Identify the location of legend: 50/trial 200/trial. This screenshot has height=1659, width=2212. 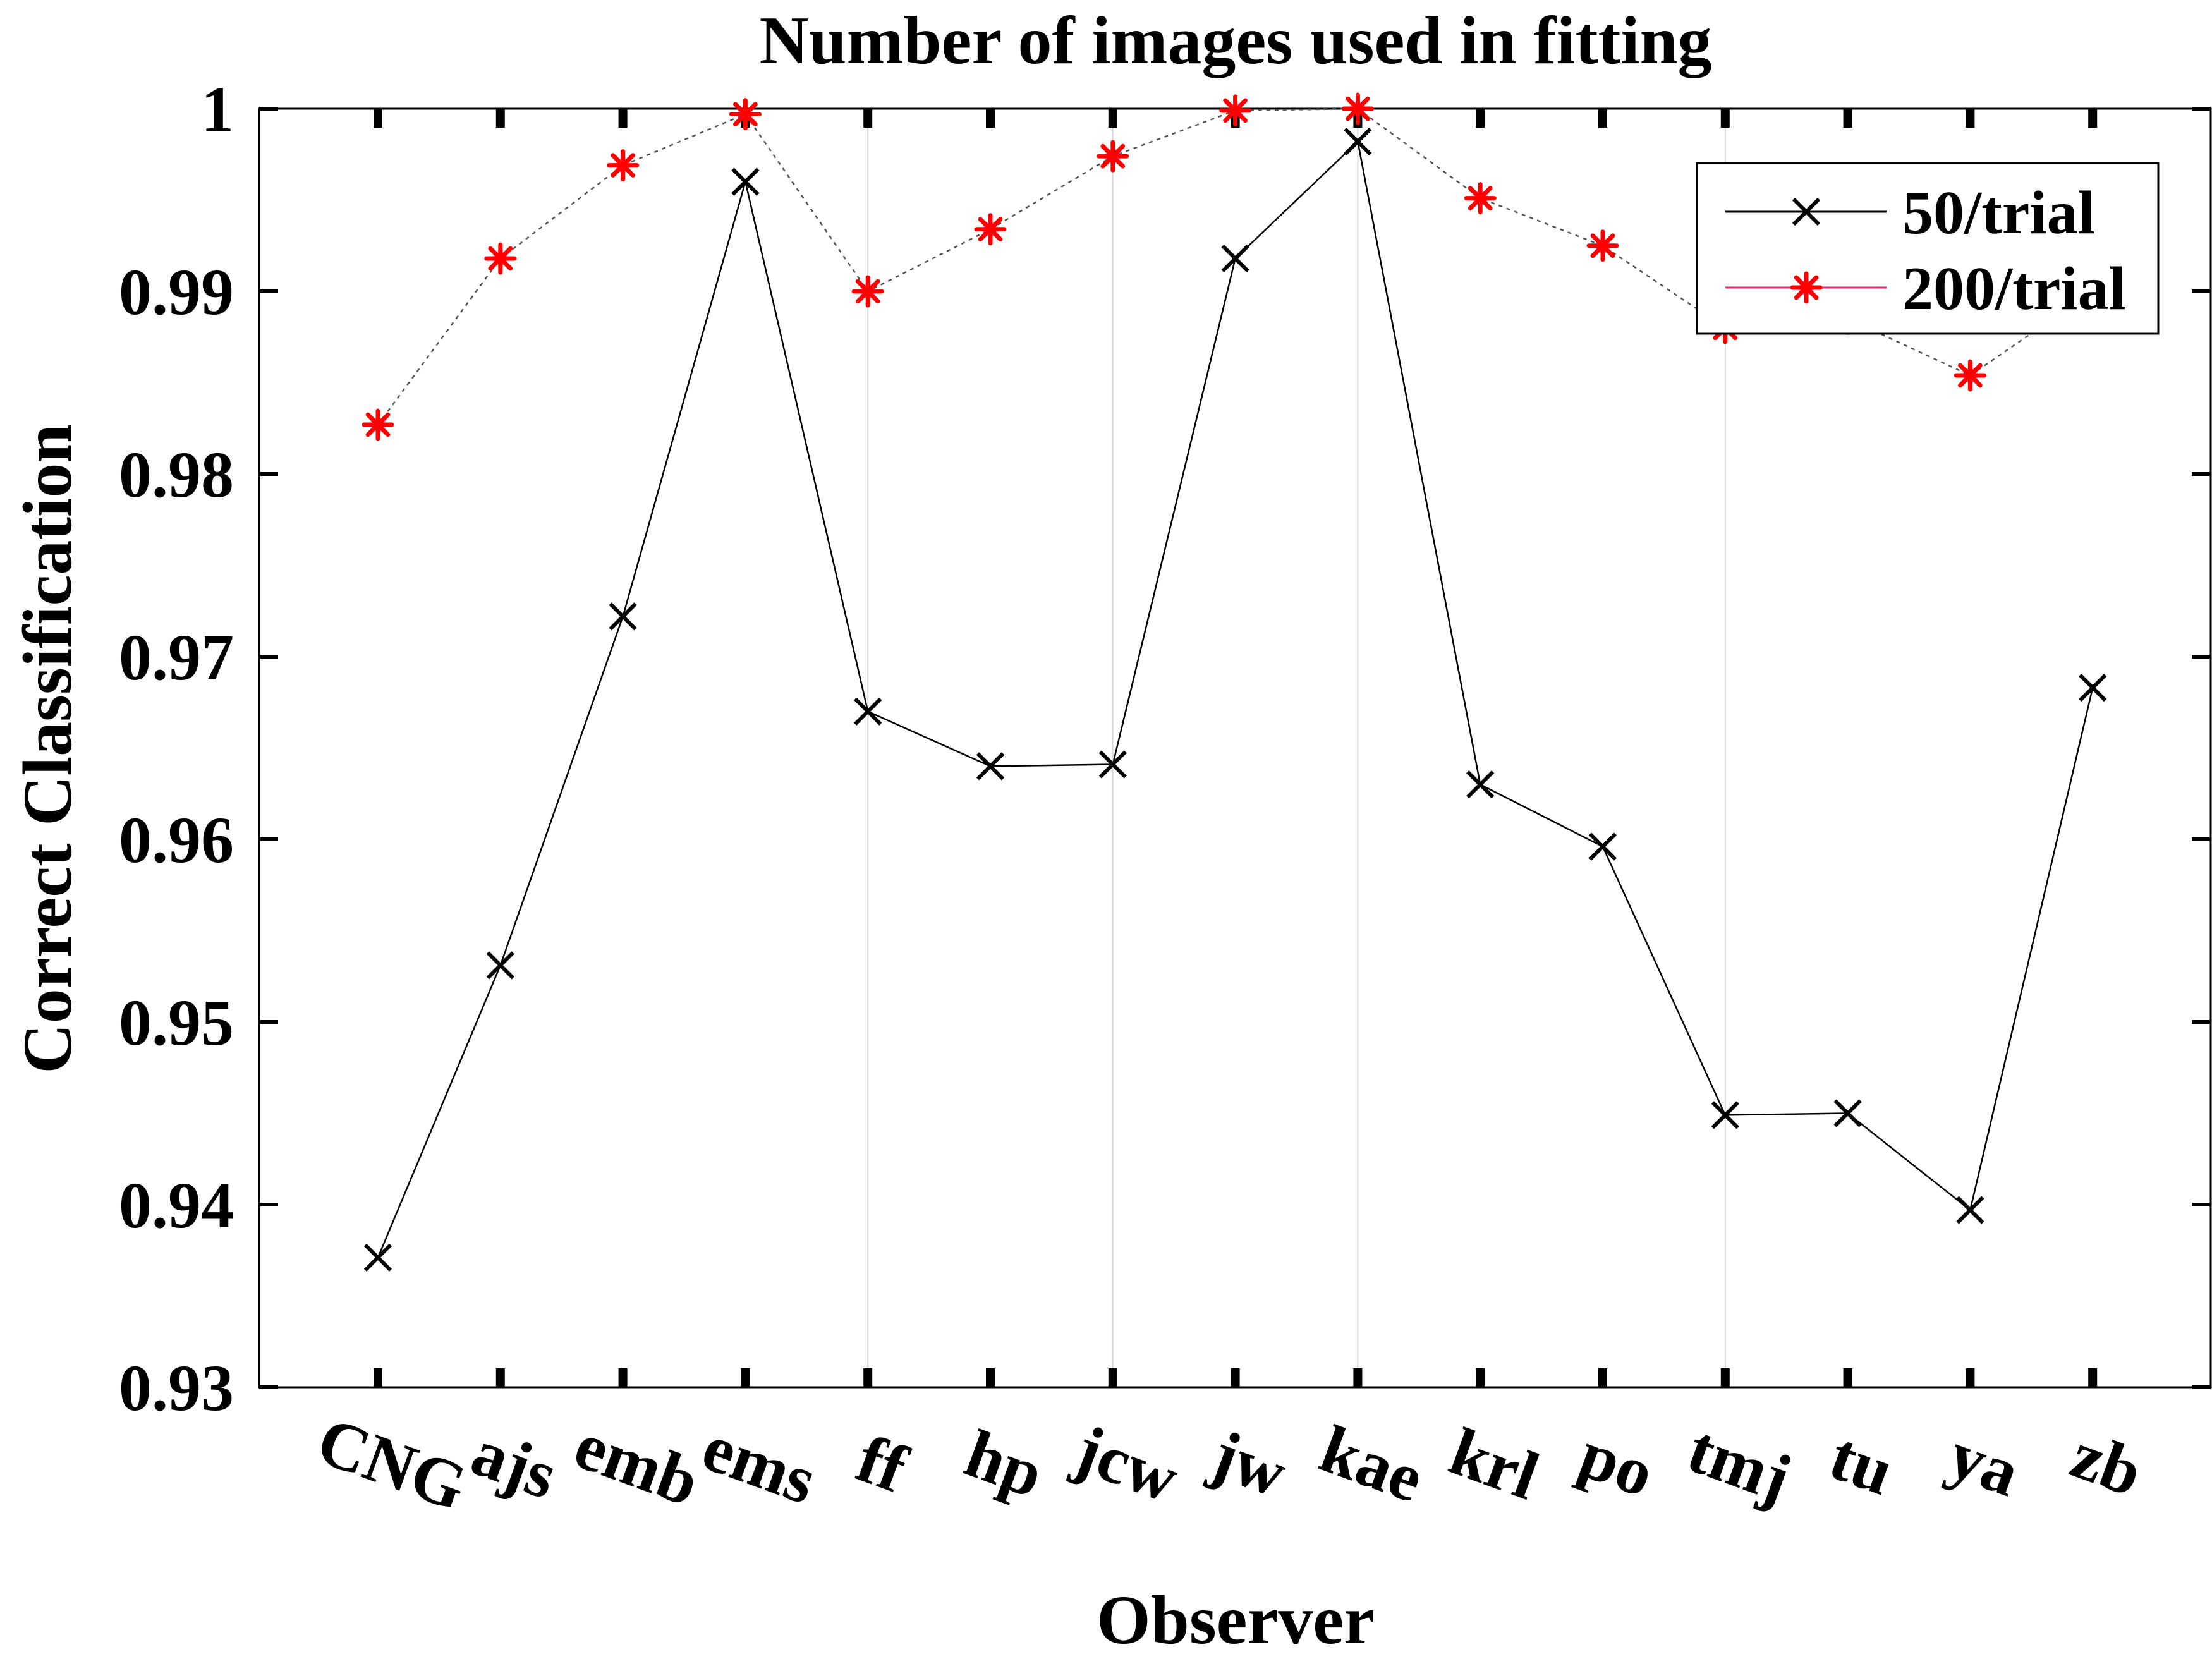
(1928, 248).